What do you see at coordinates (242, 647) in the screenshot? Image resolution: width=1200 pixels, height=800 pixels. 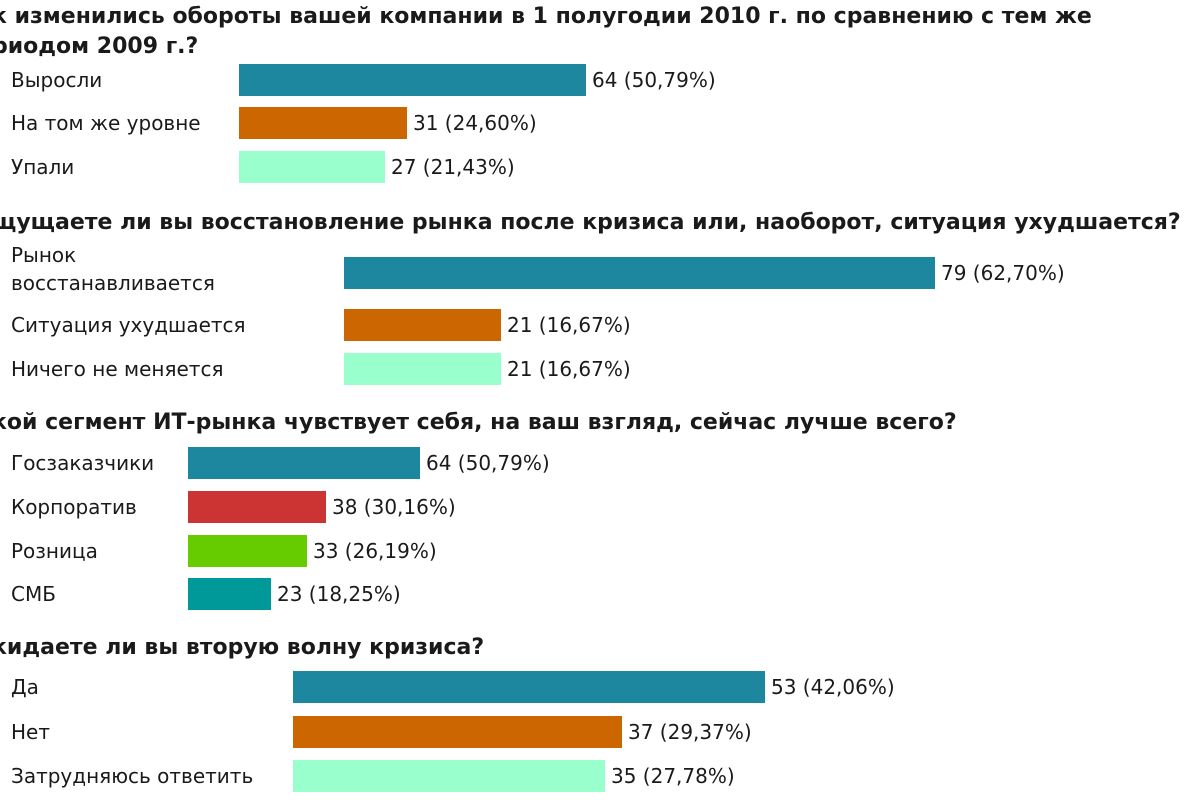 I see `chart-title: кидаете ли вы вторую волну кризиса?` at bounding box center [242, 647].